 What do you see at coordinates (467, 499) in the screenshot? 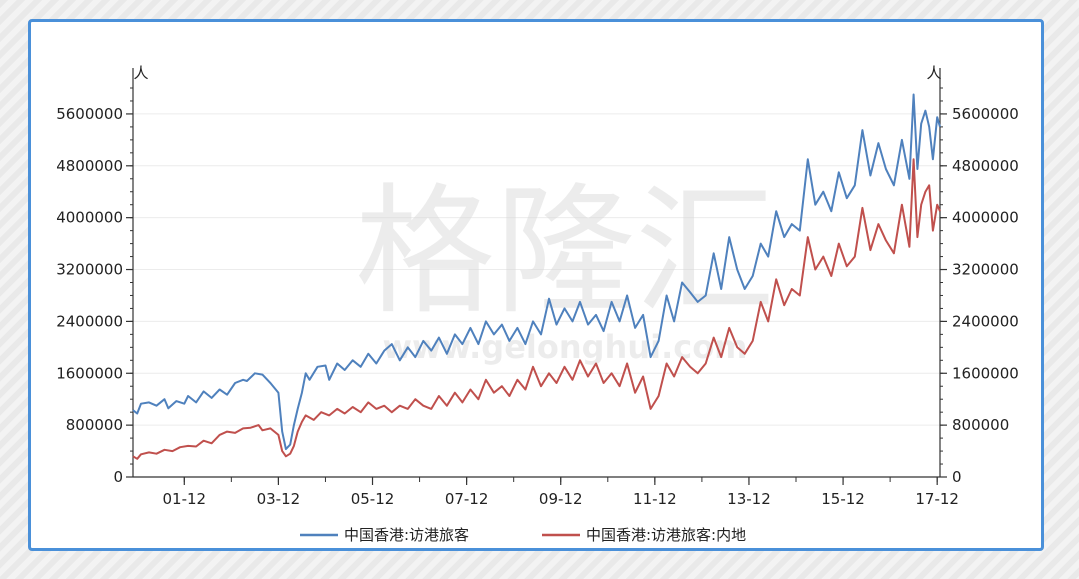
I see `x-tick-label: 07-12` at bounding box center [467, 499].